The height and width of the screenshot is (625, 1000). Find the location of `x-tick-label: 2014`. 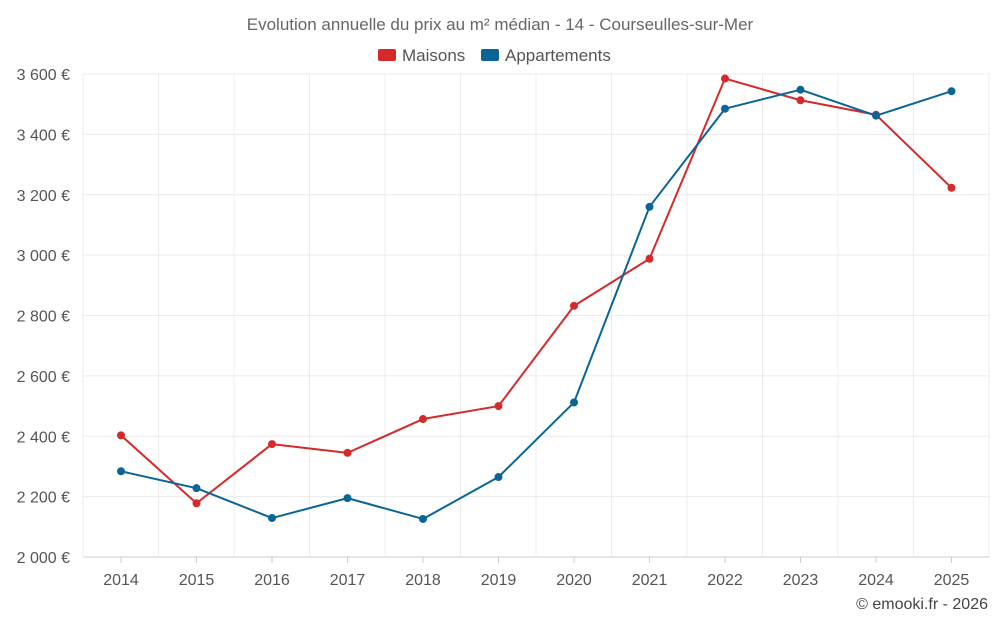

x-tick-label: 2014 is located at coordinates (121, 580).